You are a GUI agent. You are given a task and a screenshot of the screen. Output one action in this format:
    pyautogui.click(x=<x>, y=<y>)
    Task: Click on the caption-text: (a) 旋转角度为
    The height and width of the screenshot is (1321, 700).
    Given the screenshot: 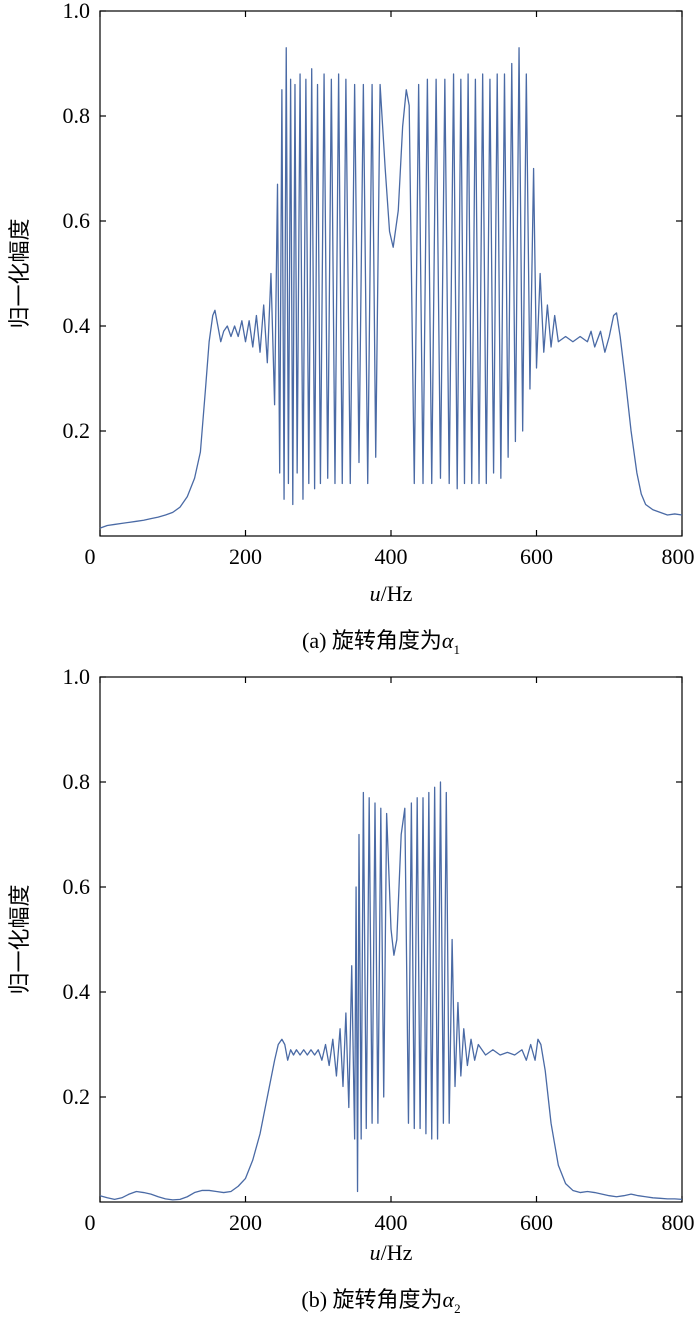 What is the action you would take?
    pyautogui.click(x=372, y=640)
    